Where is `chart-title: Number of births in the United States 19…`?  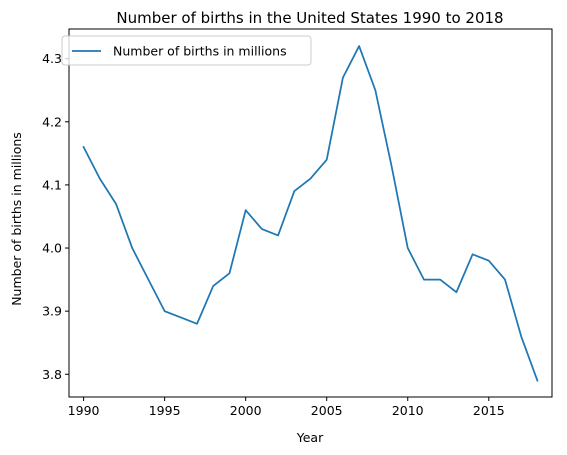
chart-title: Number of births in the United States 19… is located at coordinates (309, 18).